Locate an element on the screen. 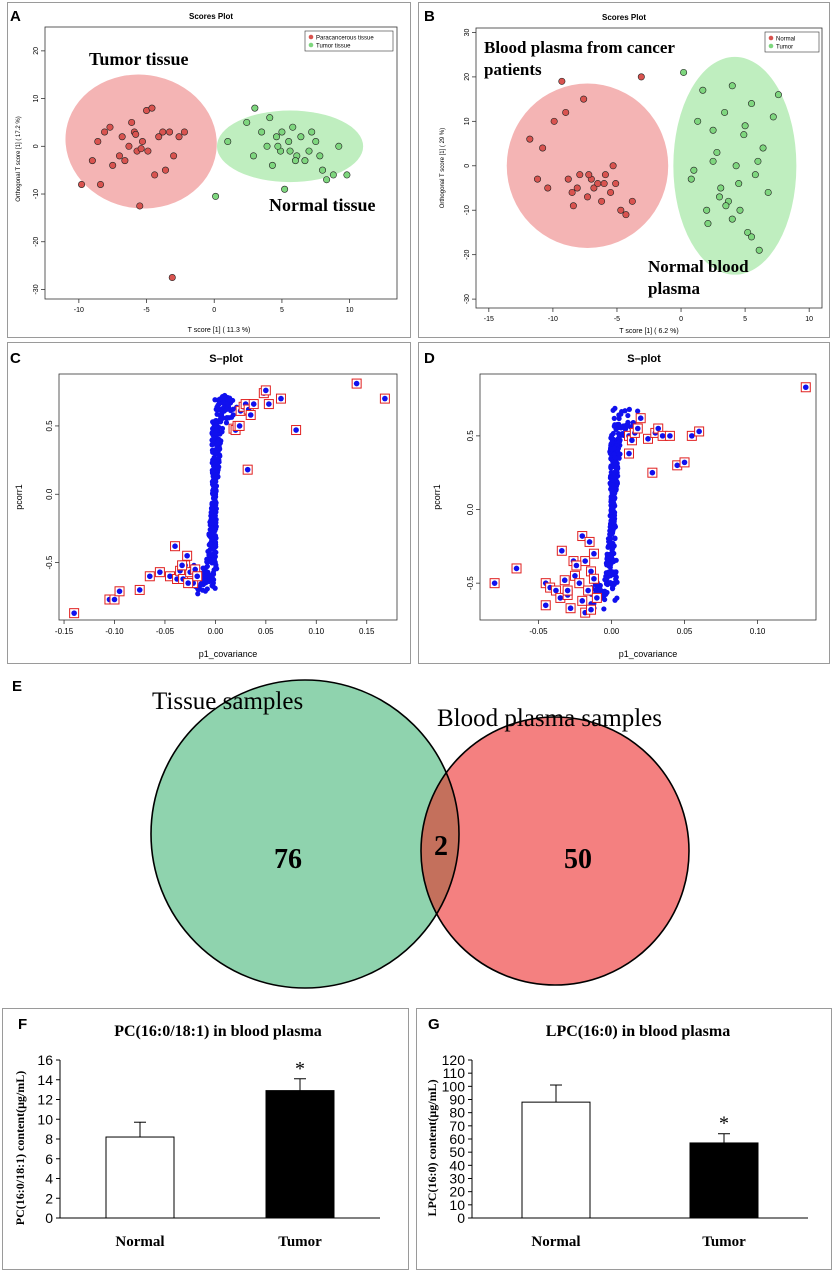 The width and height of the screenshot is (836, 1275). venn-tissue-outline is located at coordinates (305, 834).